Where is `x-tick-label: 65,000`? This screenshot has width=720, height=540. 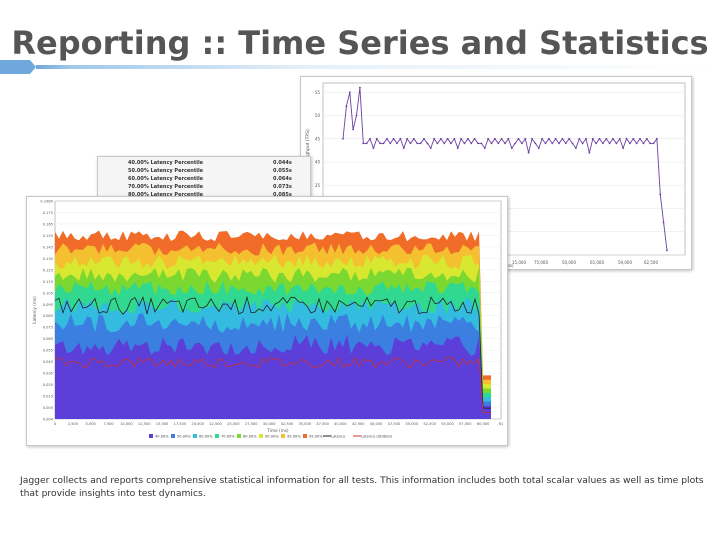 x-tick-label: 65,000 is located at coordinates (597, 262).